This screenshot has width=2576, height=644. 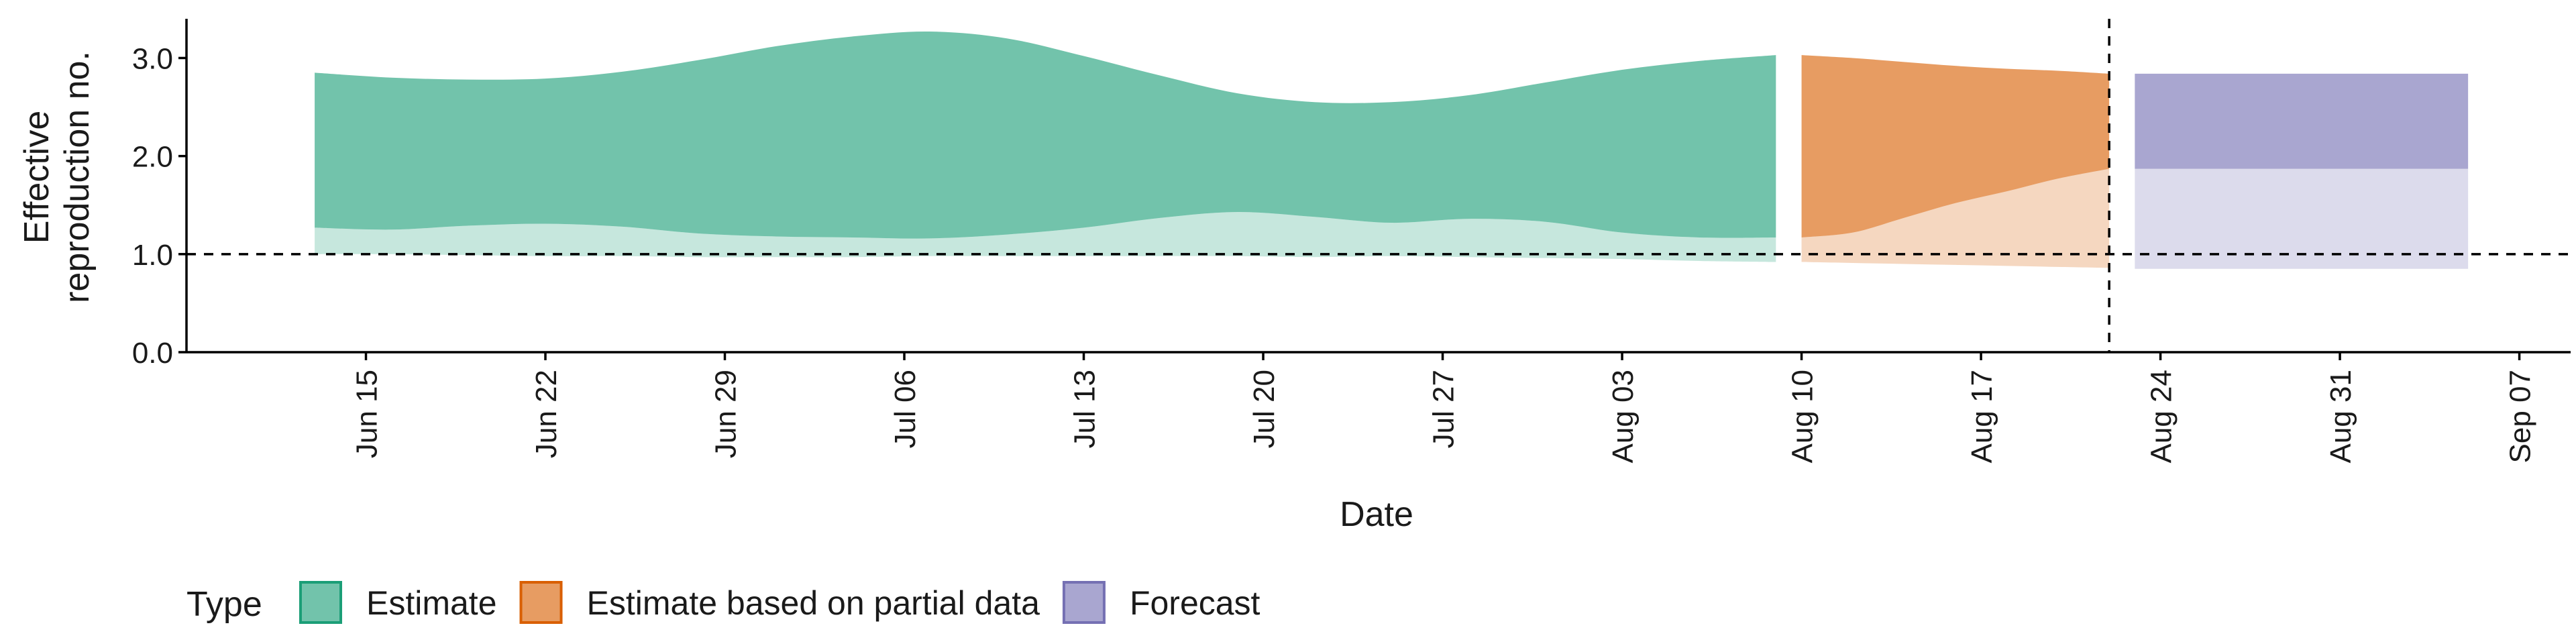 What do you see at coordinates (224, 604) in the screenshot?
I see `legend-title: Type` at bounding box center [224, 604].